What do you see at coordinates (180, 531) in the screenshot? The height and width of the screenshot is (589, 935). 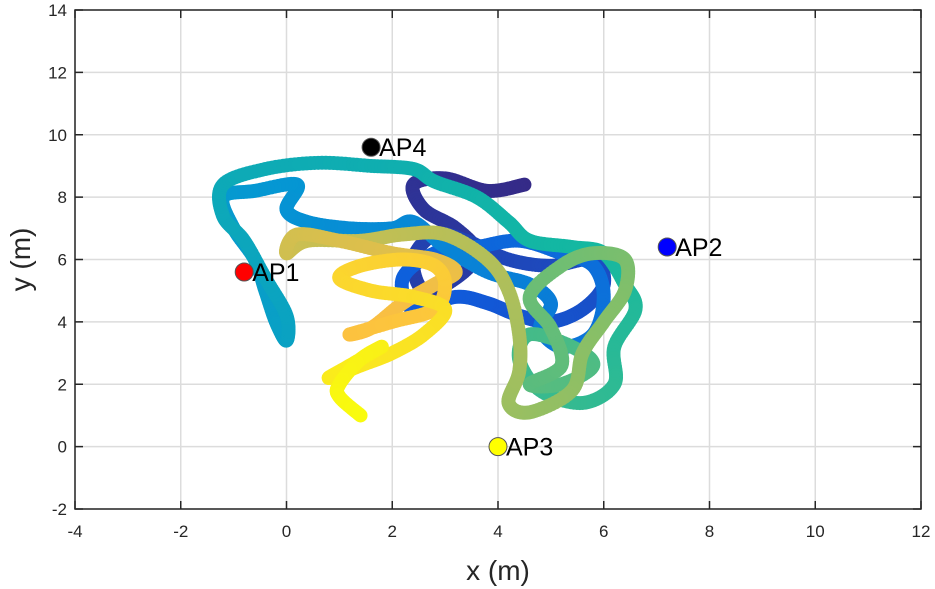 I see `x-tick-label: -2` at bounding box center [180, 531].